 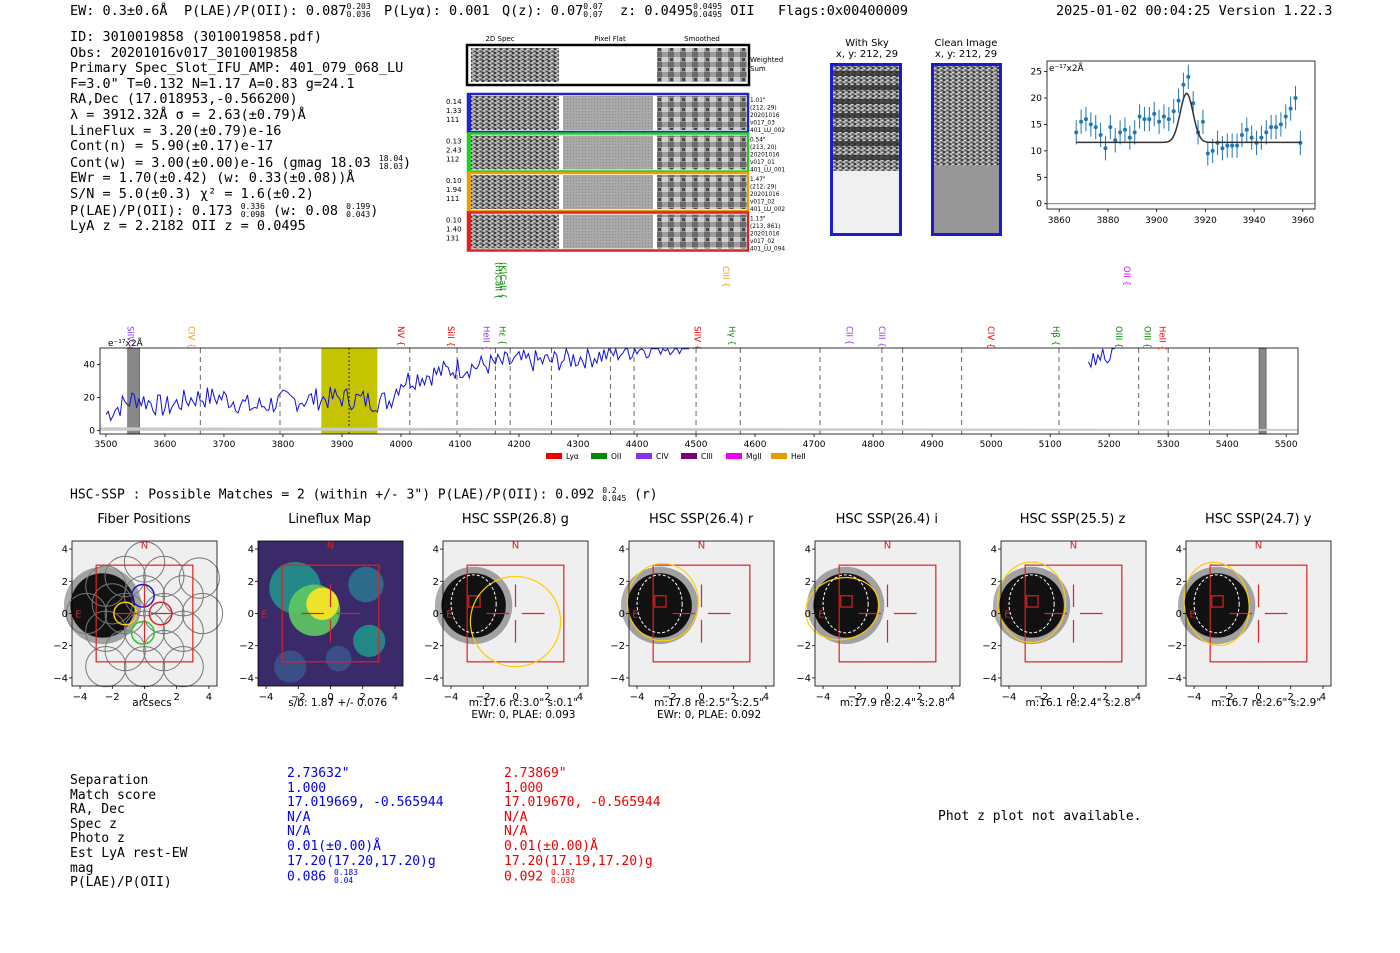 What do you see at coordinates (250, 614) in the screenshot?
I see `panel-ytick-label: 0` at bounding box center [250, 614].